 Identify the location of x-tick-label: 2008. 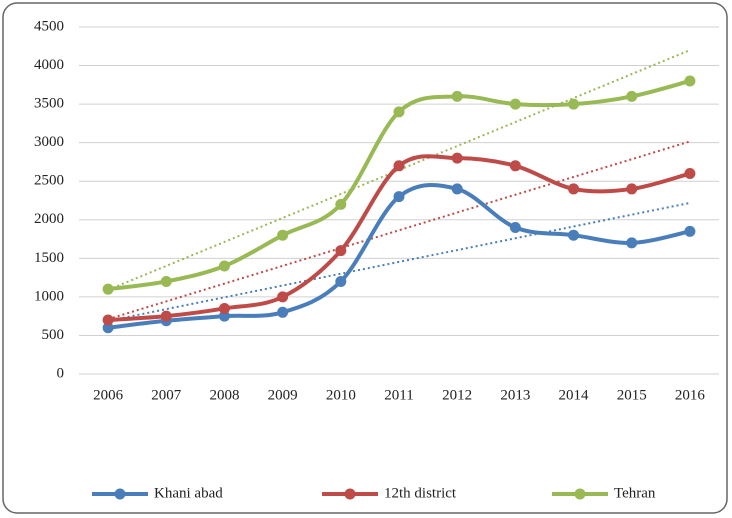
(224, 395).